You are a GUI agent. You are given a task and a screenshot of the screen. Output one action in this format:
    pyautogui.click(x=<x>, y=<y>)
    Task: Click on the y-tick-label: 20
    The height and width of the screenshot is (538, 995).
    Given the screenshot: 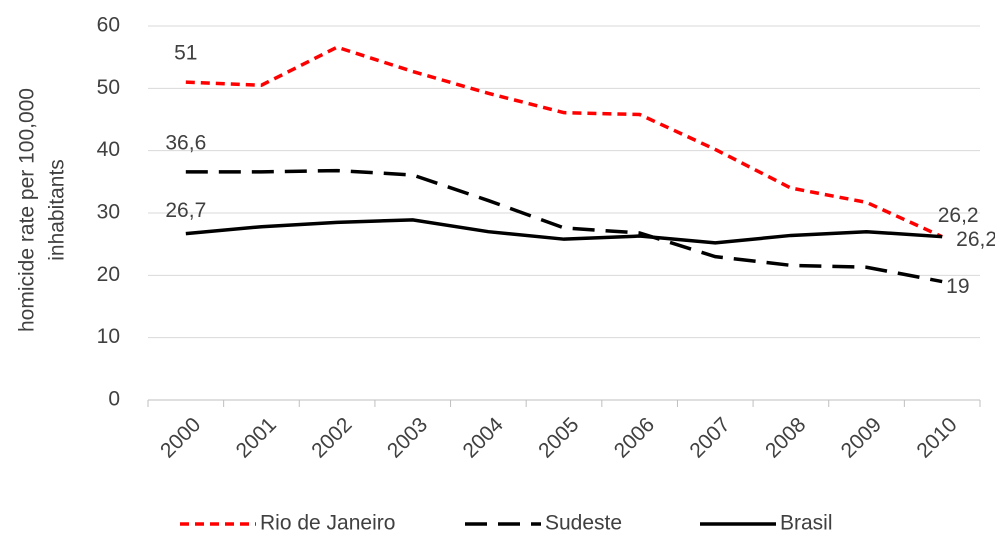 What is the action you would take?
    pyautogui.click(x=108, y=274)
    